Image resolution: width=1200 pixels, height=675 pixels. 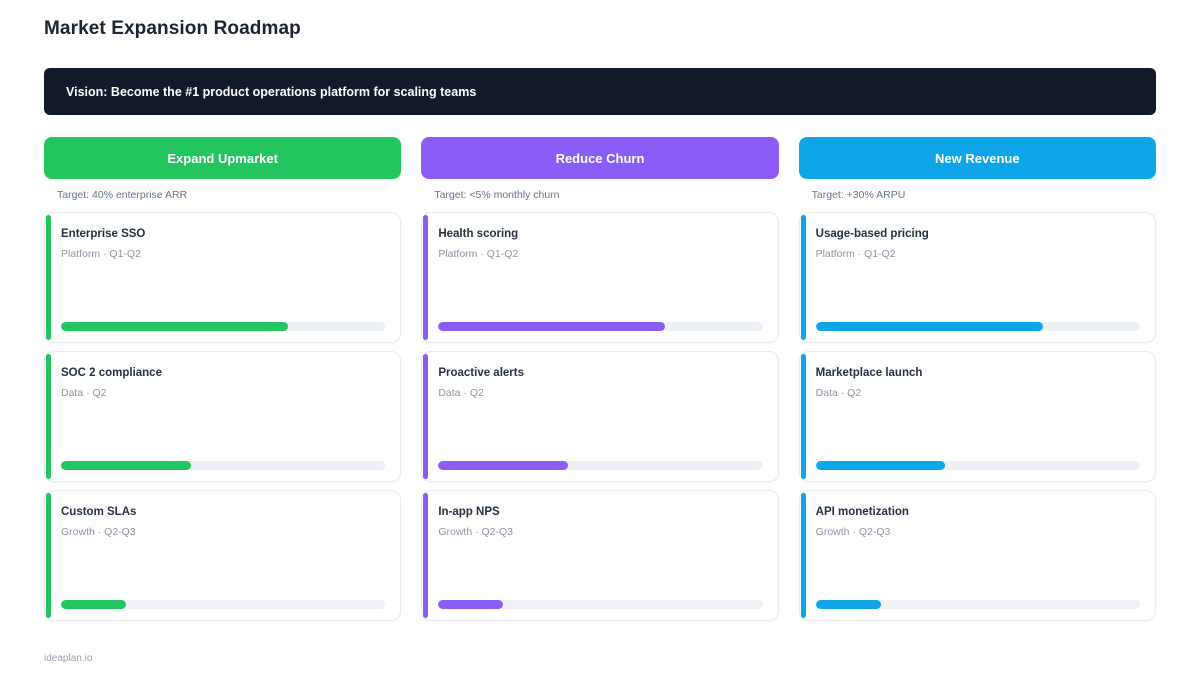 I want to click on roadmap-card: API monetization Growth · Q2-Q3, so click(x=977, y=555).